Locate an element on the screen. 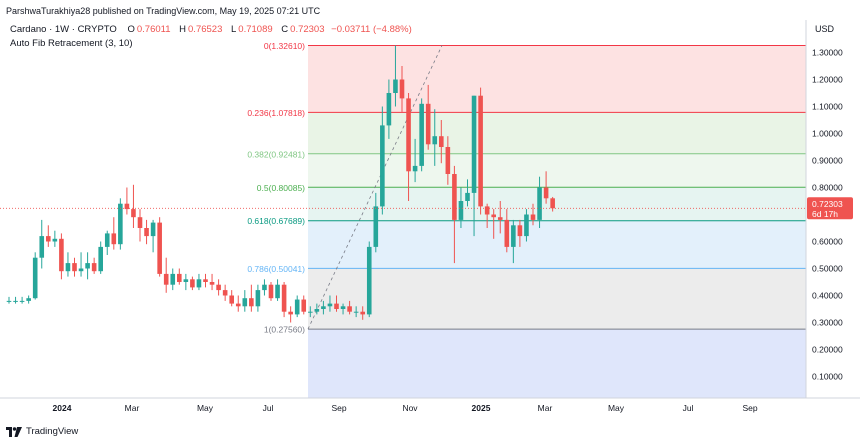 The image size is (860, 443). tradingview-logo: TradingView is located at coordinates (42, 431).